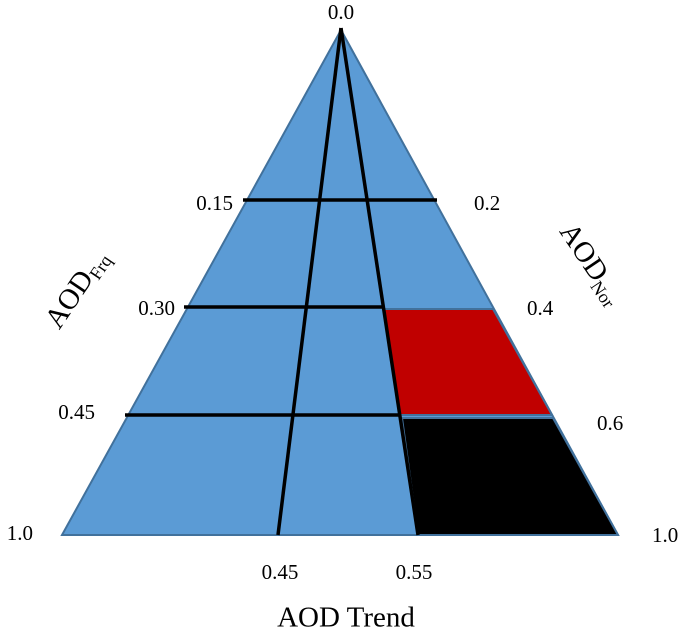  Describe the element at coordinates (610, 423) in the screenshot. I see `right-tick: 0.6` at that location.